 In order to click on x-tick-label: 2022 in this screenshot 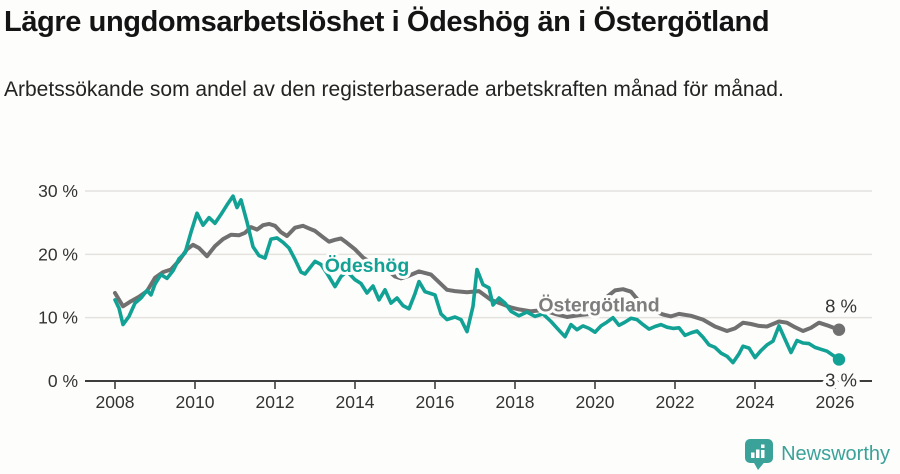, I will do `click(675, 402)`.